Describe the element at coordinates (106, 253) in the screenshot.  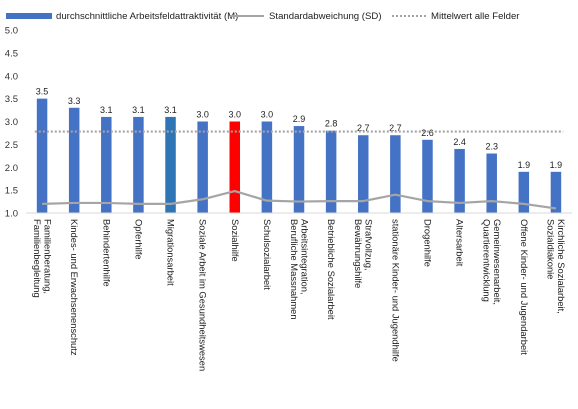
I see `x-tick-label: Behindertenhilfe` at that location.